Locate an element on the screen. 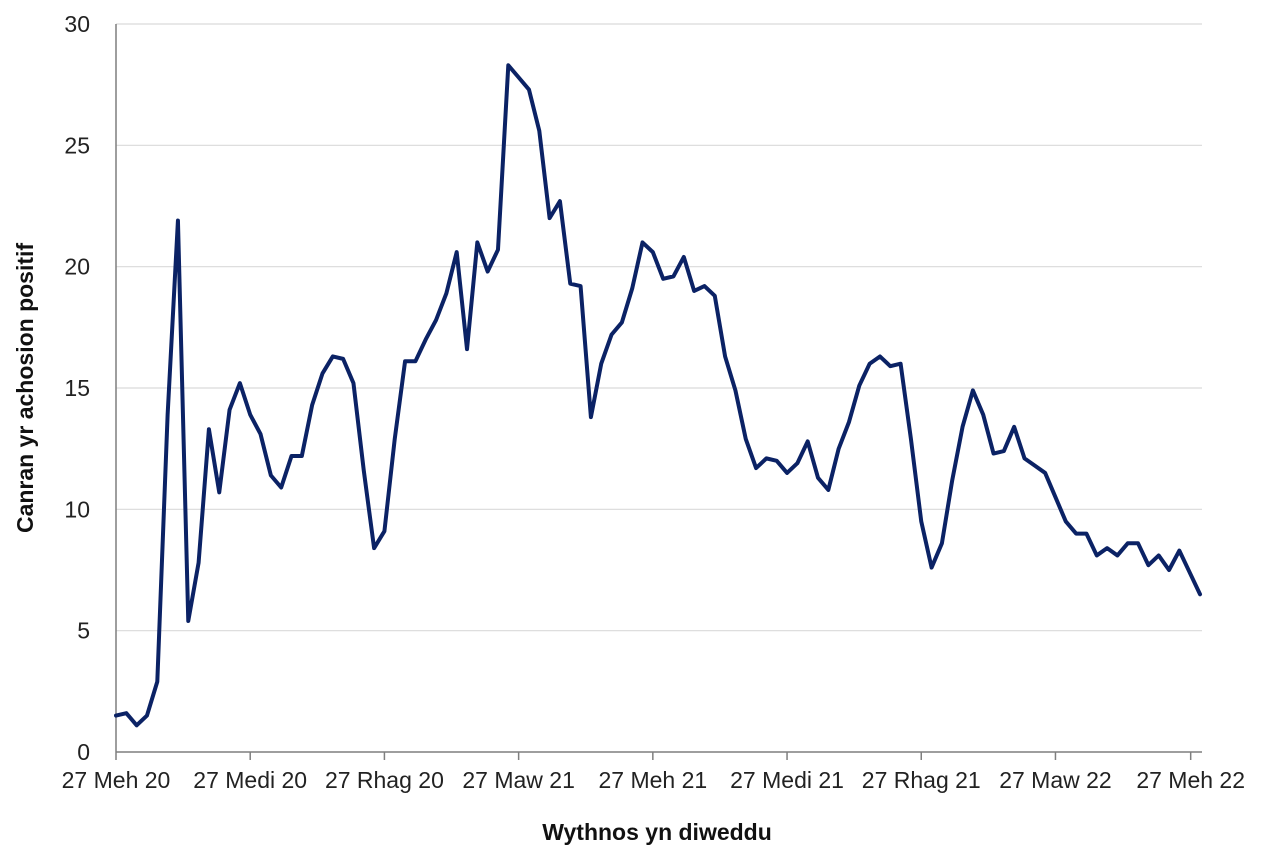  y-axis-title: Canran yr achosion positif is located at coordinates (25, 388).